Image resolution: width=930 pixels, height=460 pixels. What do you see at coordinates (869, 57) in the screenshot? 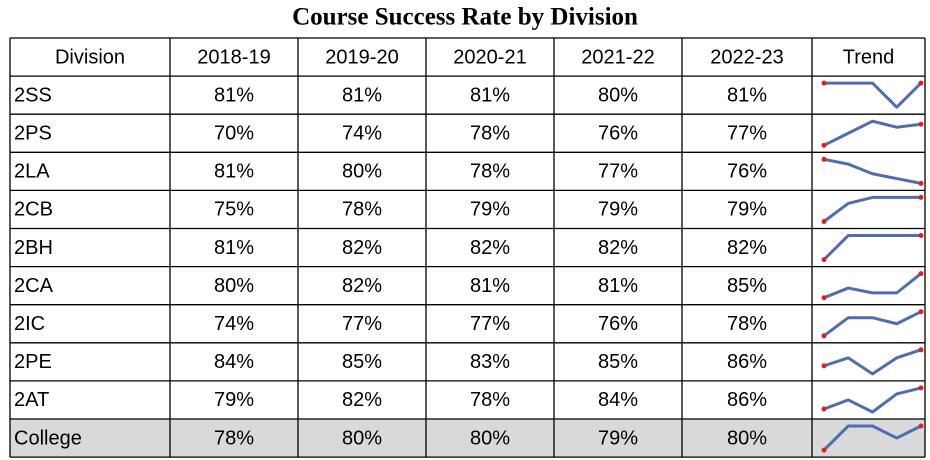
I see `header-cell: Trend` at bounding box center [869, 57].